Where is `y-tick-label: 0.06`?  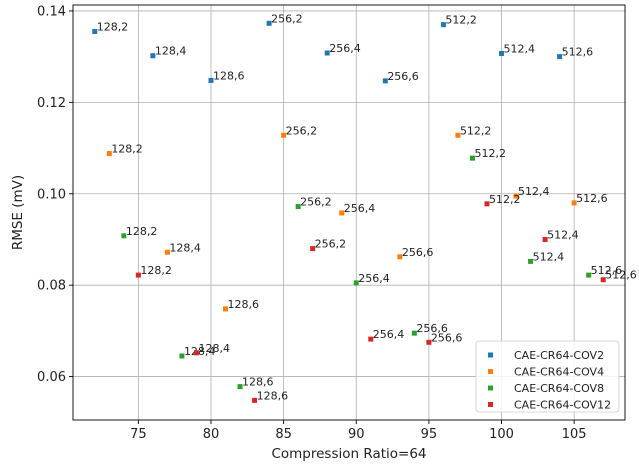 y-tick-label: 0.06 is located at coordinates (51, 377).